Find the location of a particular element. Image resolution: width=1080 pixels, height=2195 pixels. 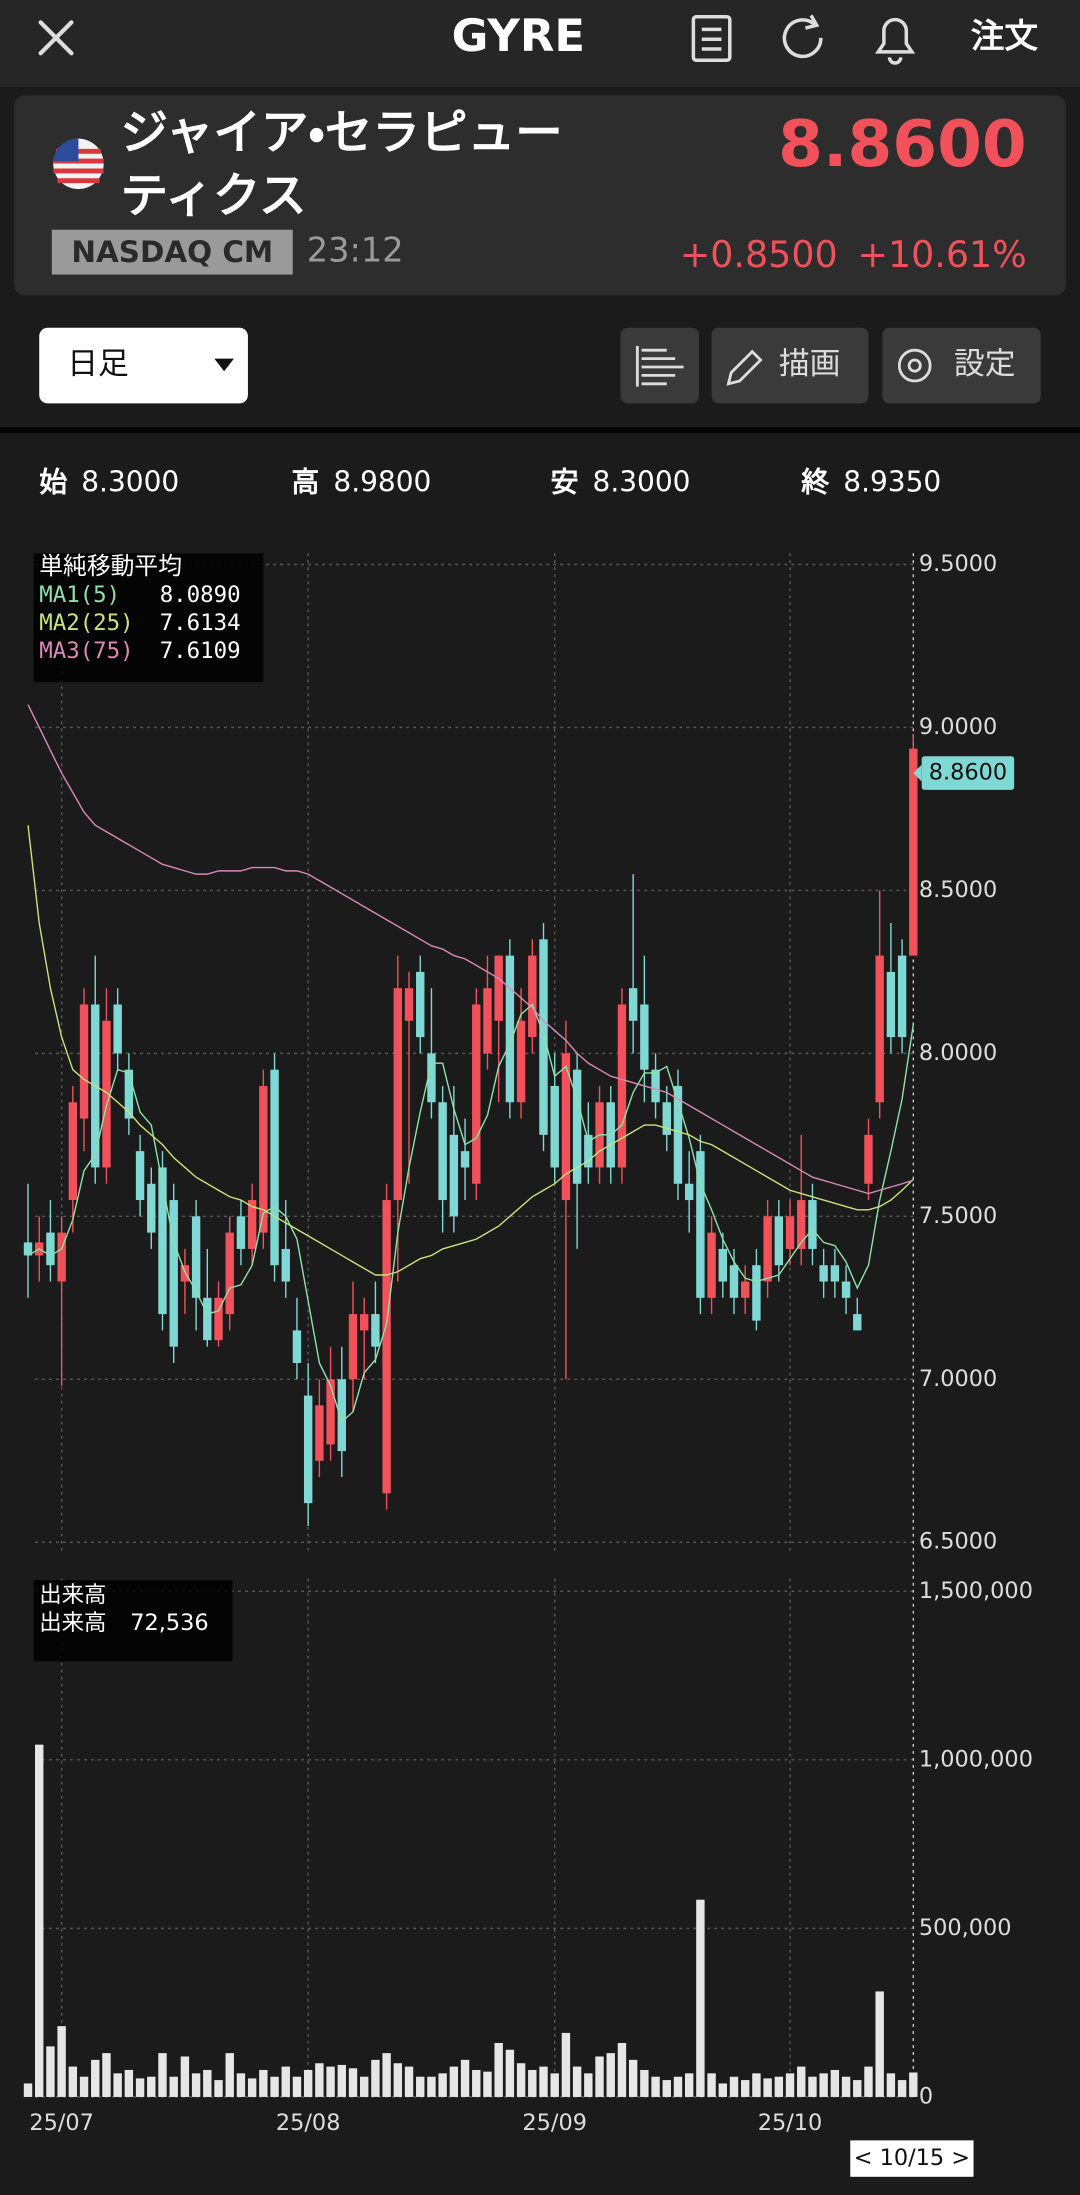

price-change: +0.8500 is located at coordinates (759, 254).